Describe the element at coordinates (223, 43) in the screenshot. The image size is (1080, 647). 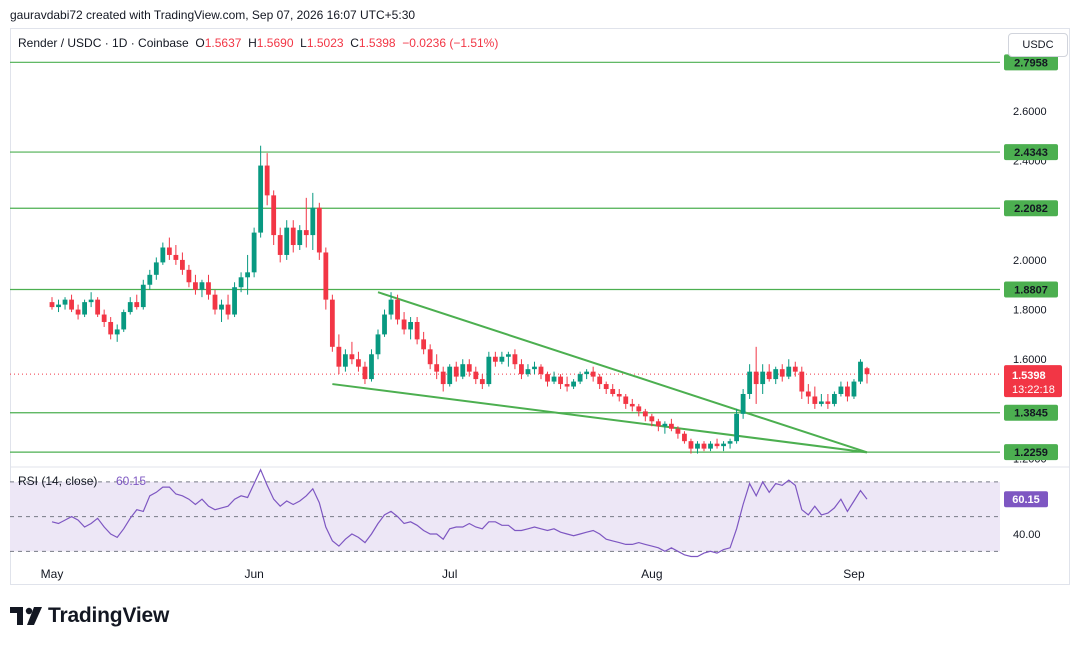
I see `open-value: 1.5637` at that location.